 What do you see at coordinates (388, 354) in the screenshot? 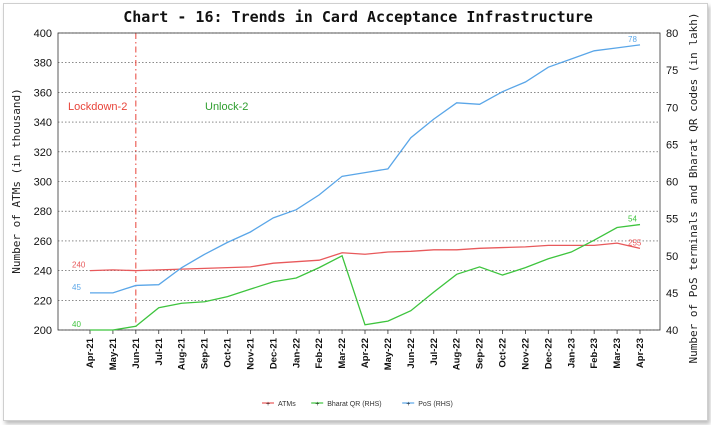
I see `x-tick-label: May-22` at bounding box center [388, 354].